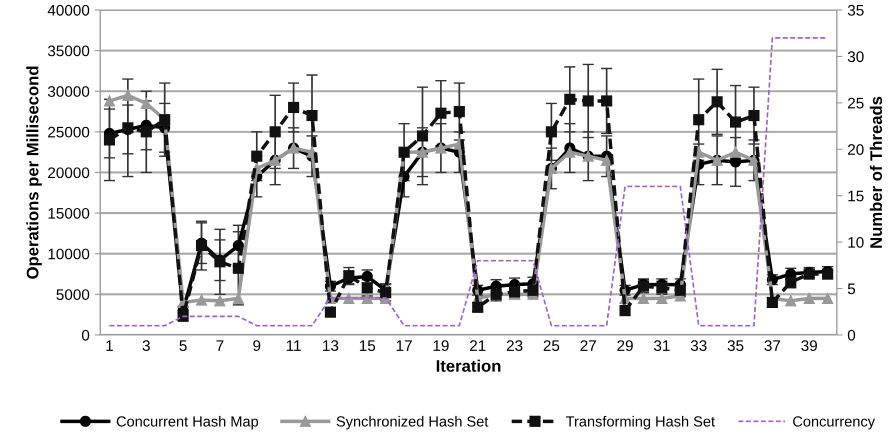  Describe the element at coordinates (809, 346) in the screenshot. I see `x-tick-label: 39` at that location.